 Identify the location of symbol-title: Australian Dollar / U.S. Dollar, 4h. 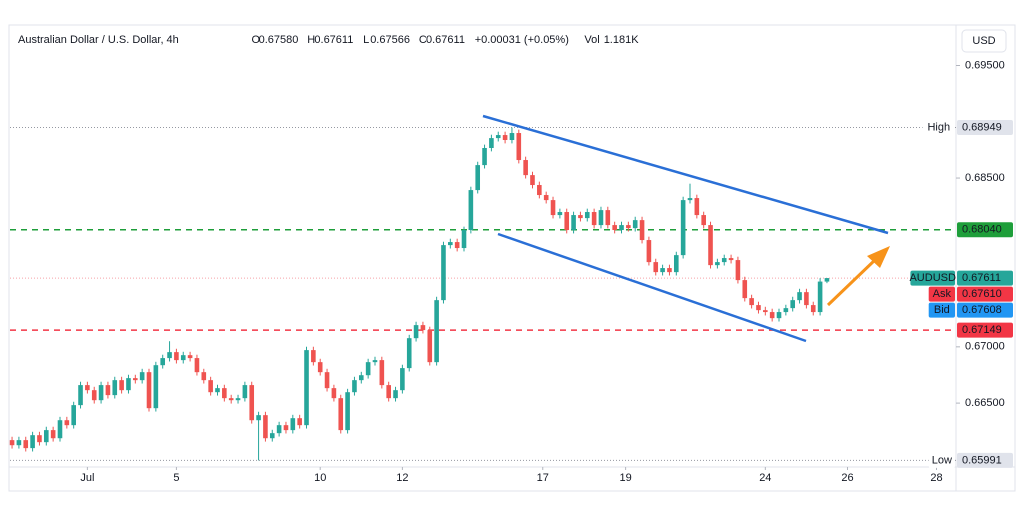
(98, 40).